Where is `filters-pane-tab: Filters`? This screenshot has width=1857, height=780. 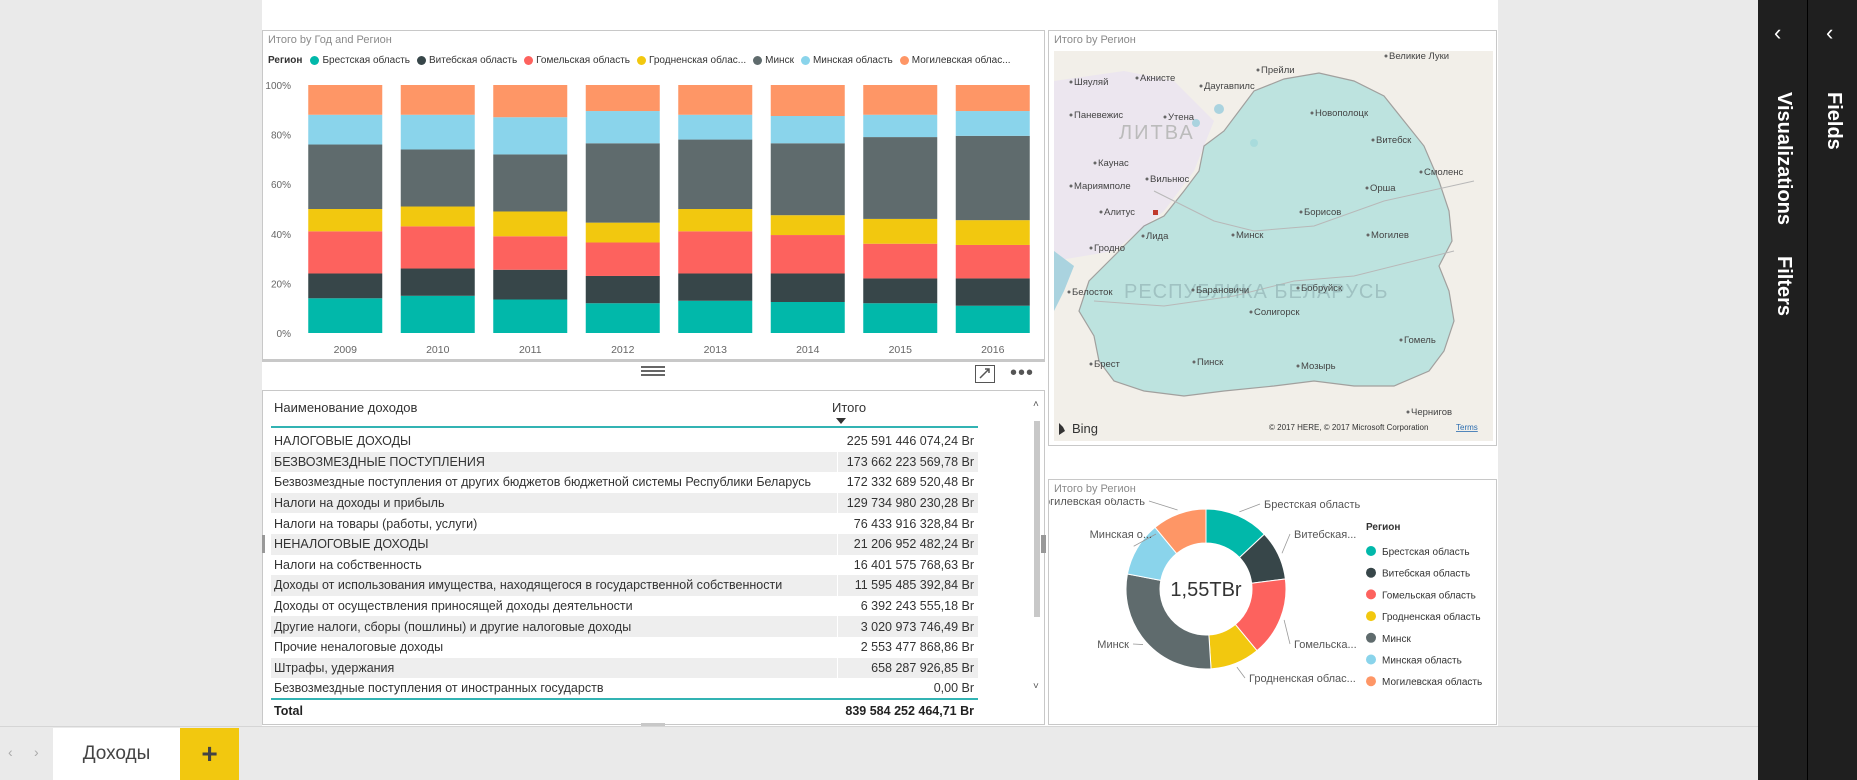
filters-pane-tab: Filters is located at coordinates (1784, 286).